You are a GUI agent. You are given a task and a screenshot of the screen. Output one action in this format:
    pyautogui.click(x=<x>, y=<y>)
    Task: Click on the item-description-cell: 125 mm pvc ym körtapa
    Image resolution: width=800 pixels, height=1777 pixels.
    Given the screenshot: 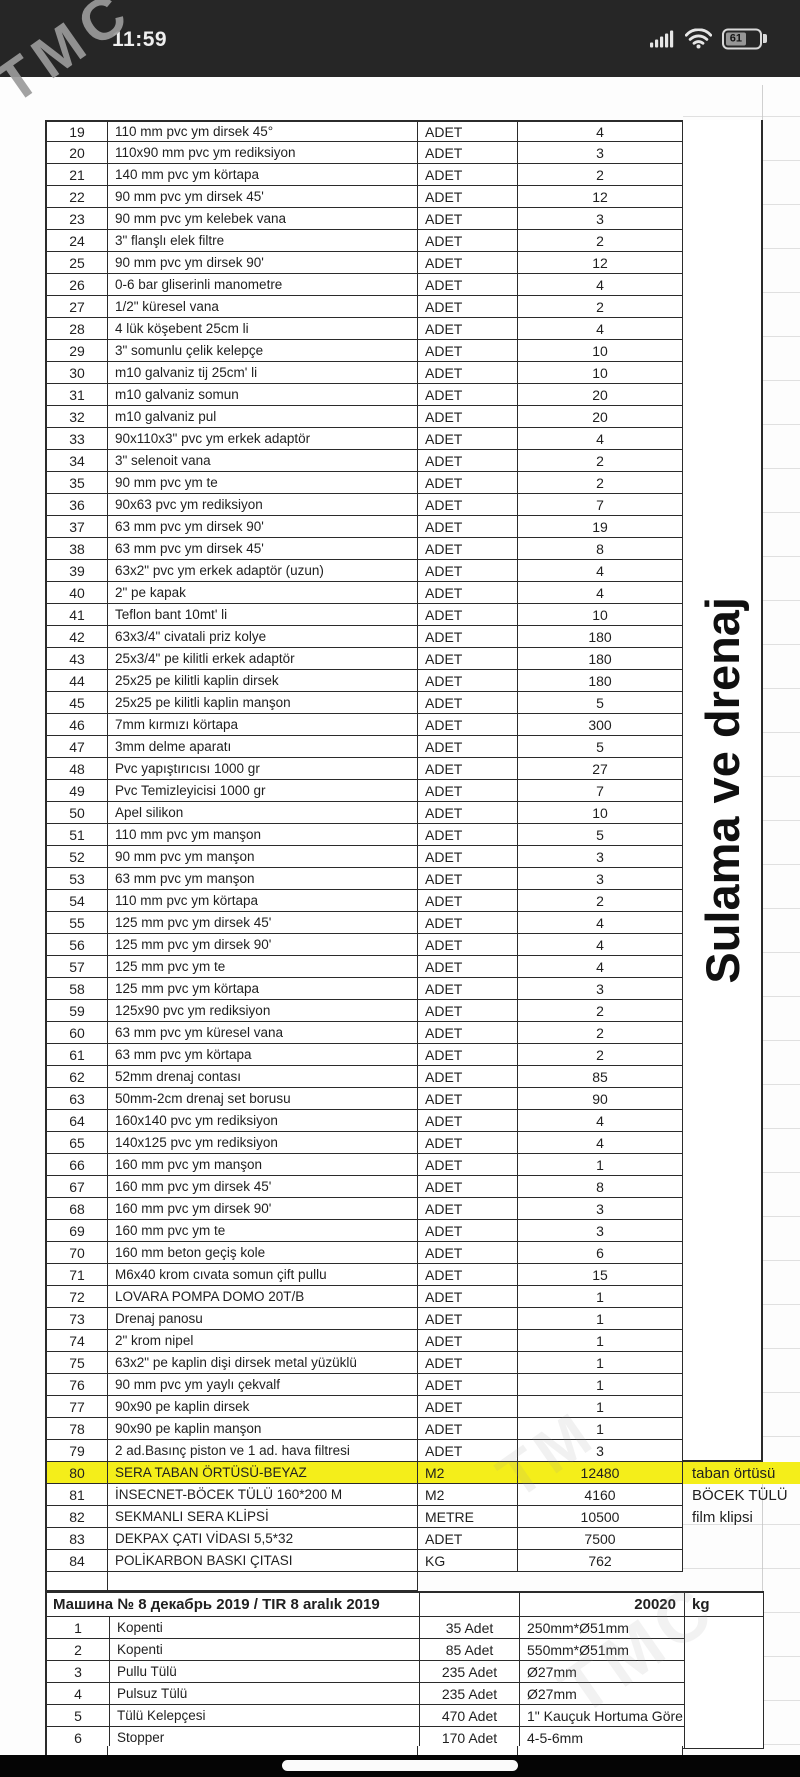 What is the action you would take?
    pyautogui.click(x=263, y=989)
    